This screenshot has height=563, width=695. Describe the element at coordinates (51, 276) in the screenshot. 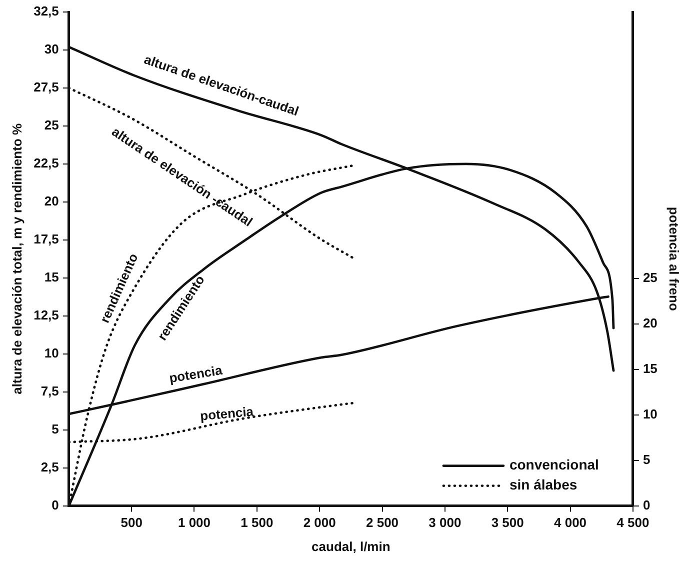

I see `y-tick-label: 15` at that location.